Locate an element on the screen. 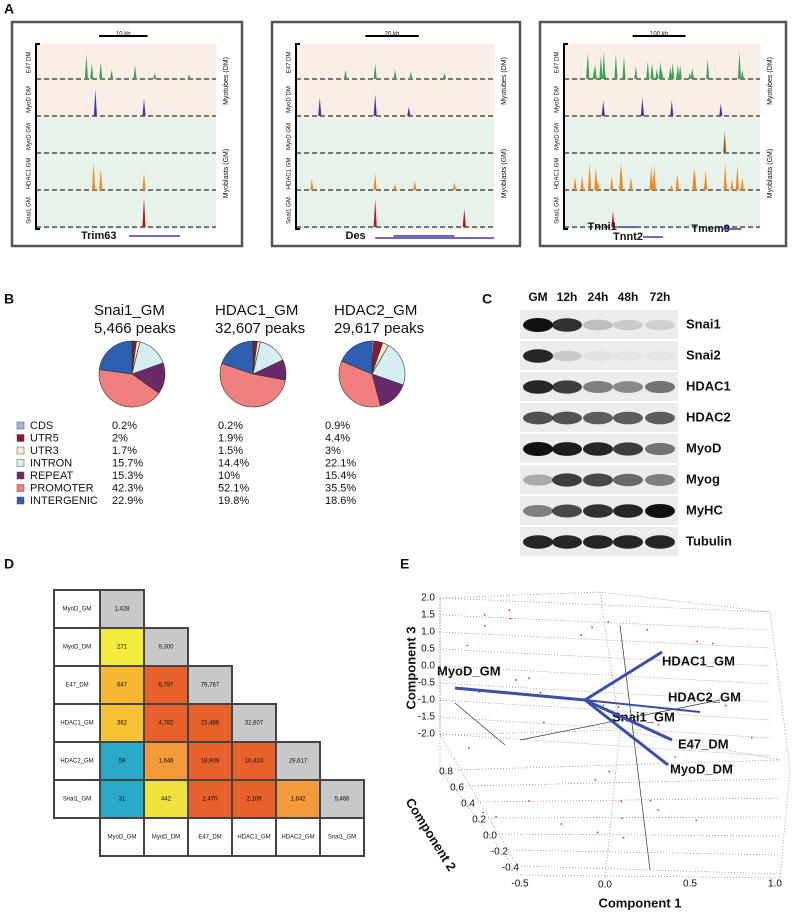  bracket is located at coordinates (565, 136).